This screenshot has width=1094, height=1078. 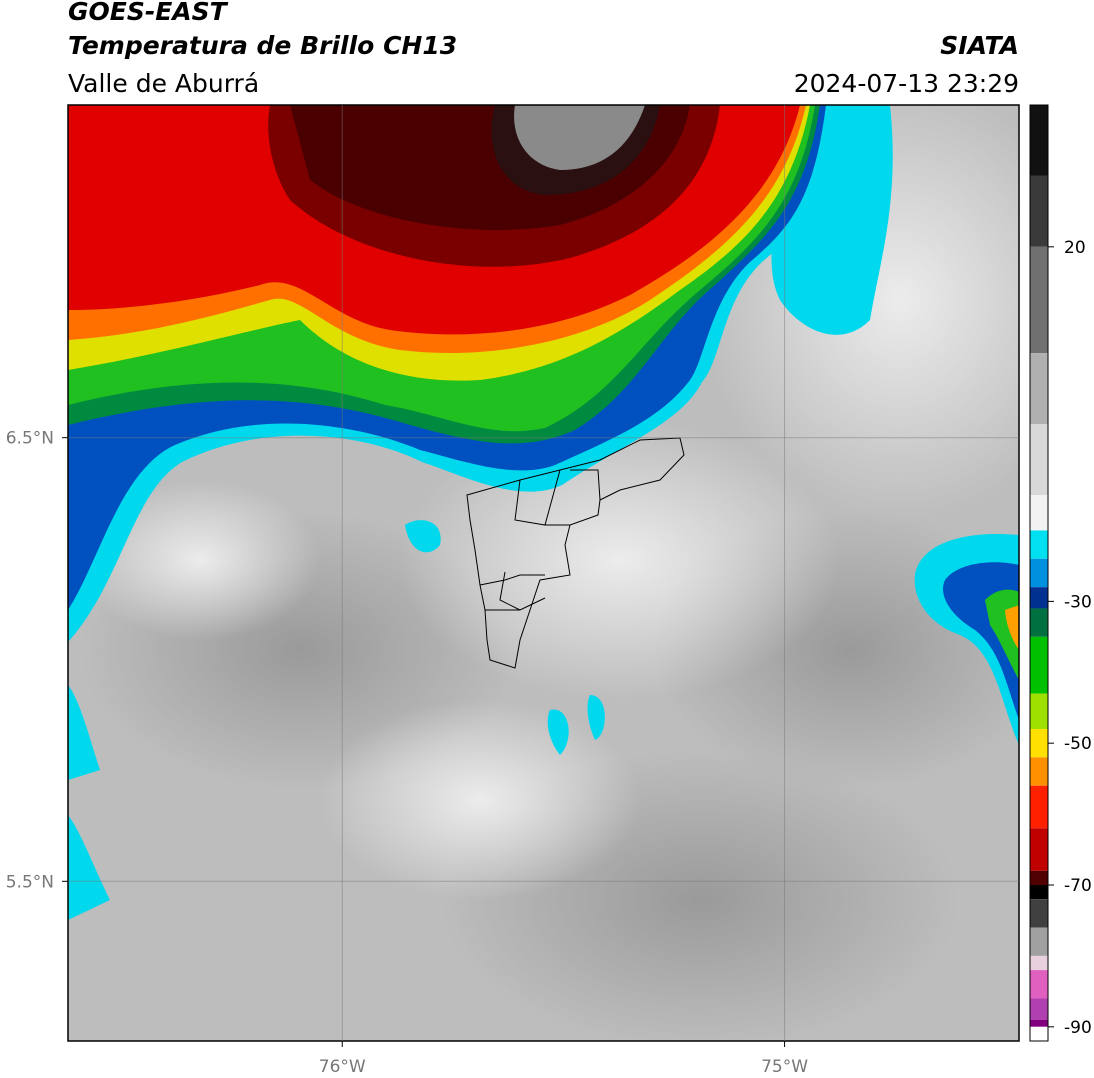 I want to click on colorbar-tick-label: -50, so click(x=1078, y=744).